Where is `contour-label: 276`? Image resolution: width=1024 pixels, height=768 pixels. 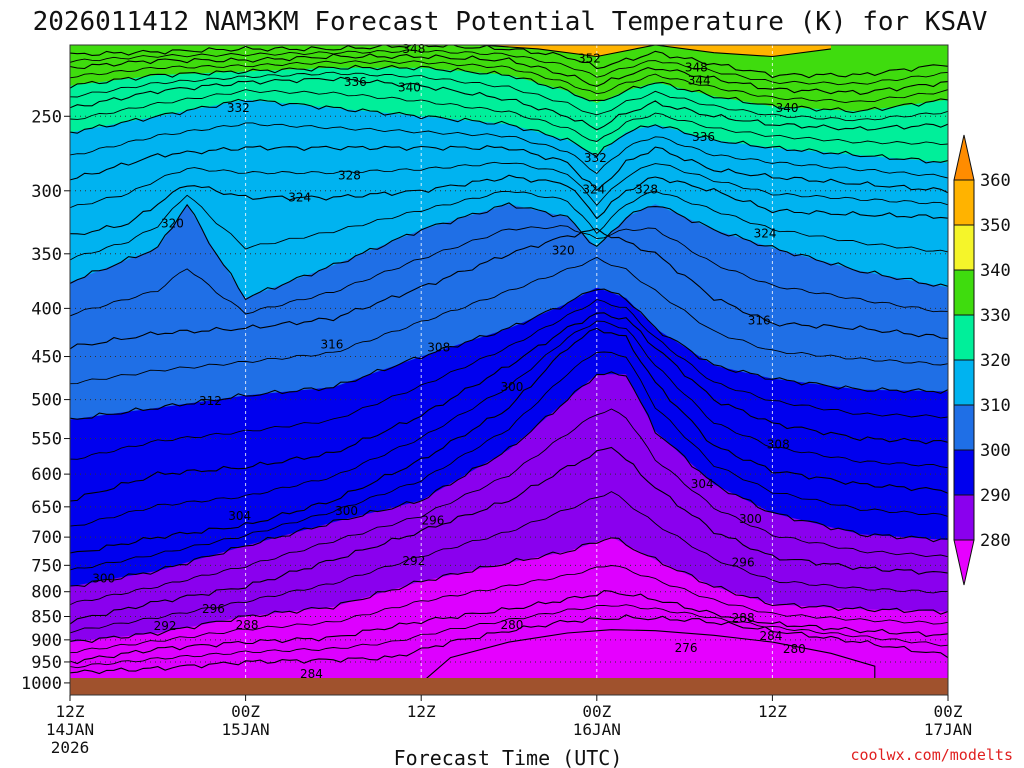 contour-label: 276 is located at coordinates (686, 648).